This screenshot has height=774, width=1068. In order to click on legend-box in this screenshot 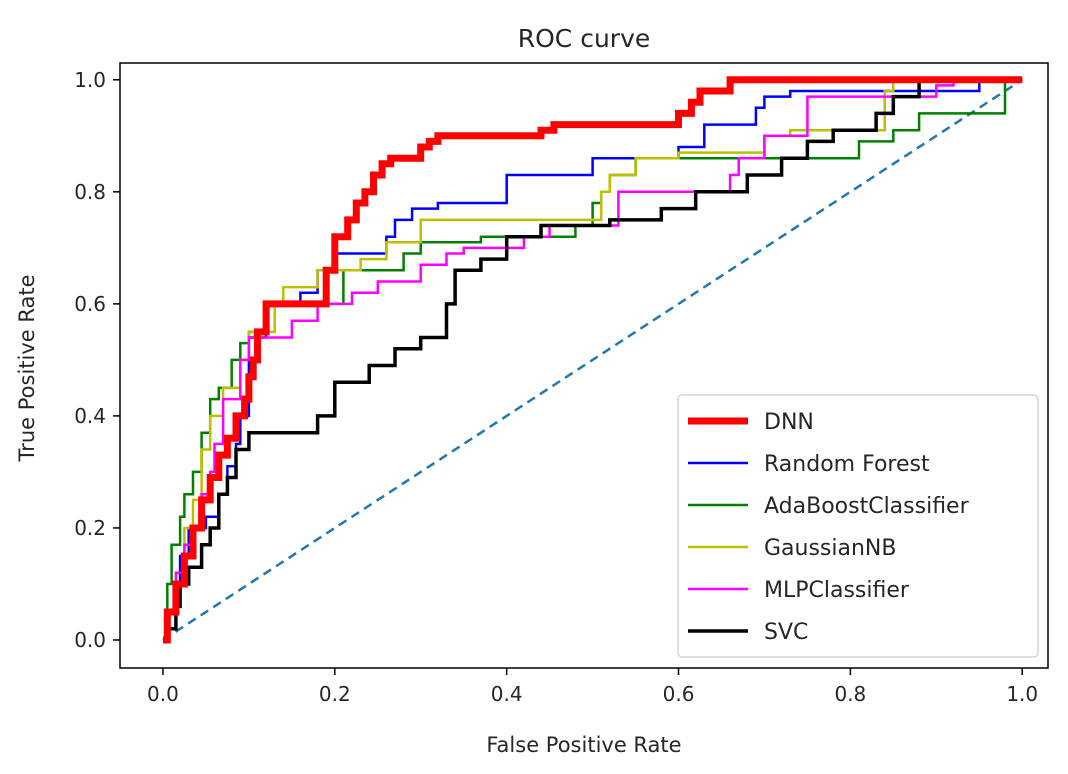, I will do `click(858, 526)`.